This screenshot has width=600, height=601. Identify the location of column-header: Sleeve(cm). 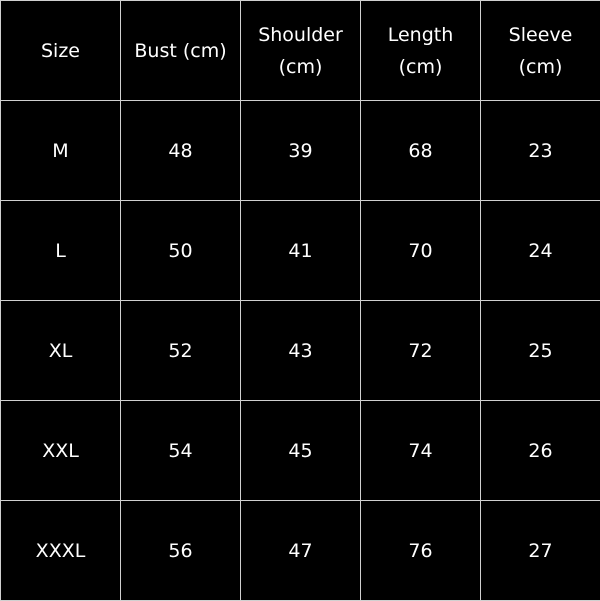
(540, 51).